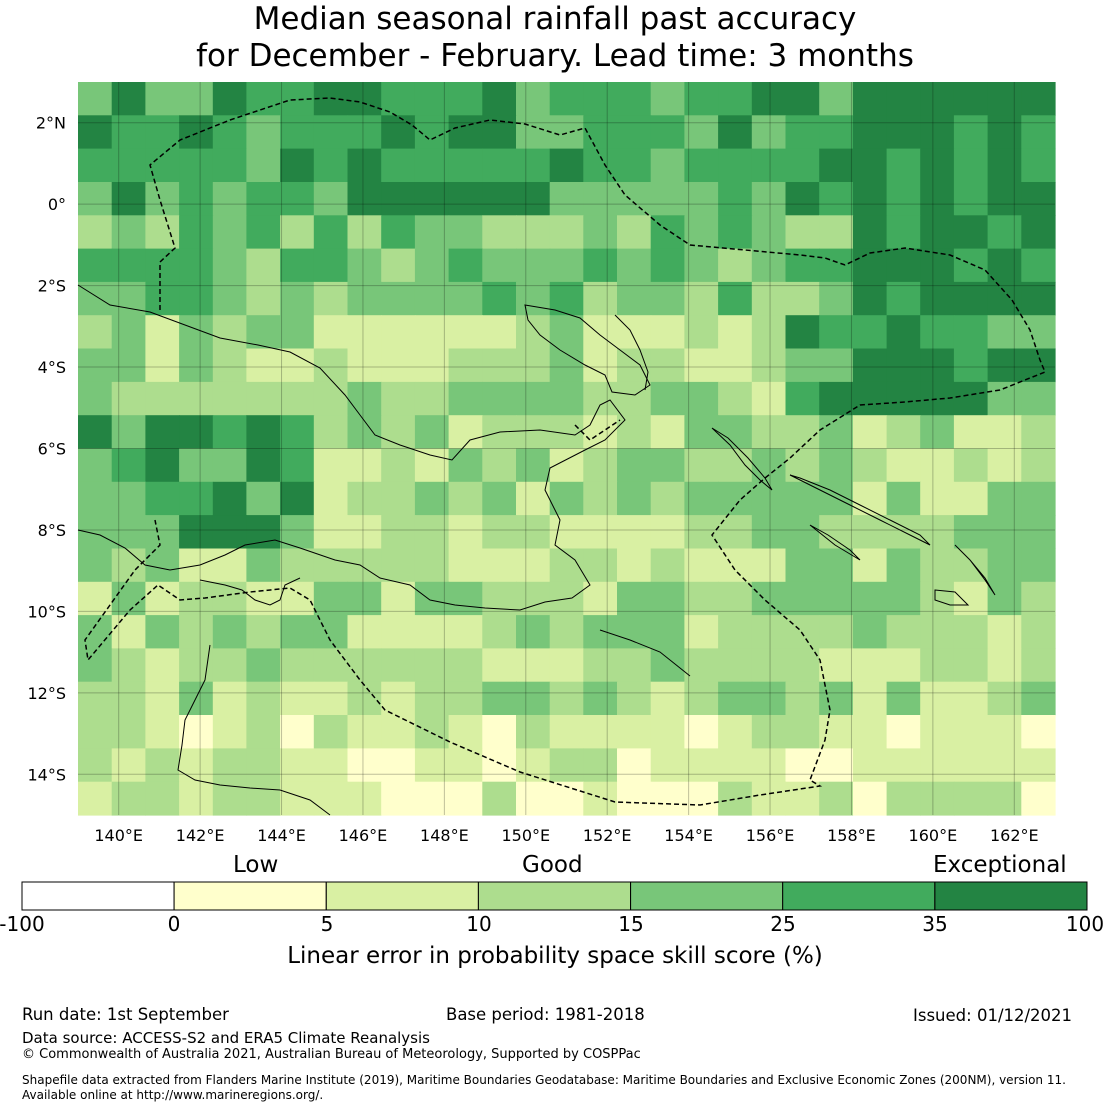 The image size is (1110, 1110). I want to click on colorbar-segment, so click(859, 896).